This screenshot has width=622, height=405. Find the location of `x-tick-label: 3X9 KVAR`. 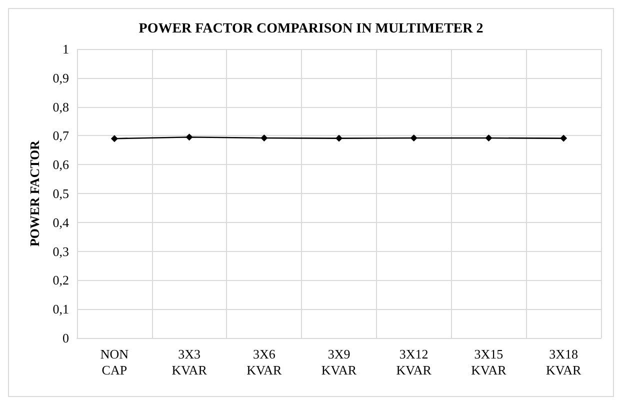

x-tick-label: 3X9 KVAR is located at coordinates (339, 362).